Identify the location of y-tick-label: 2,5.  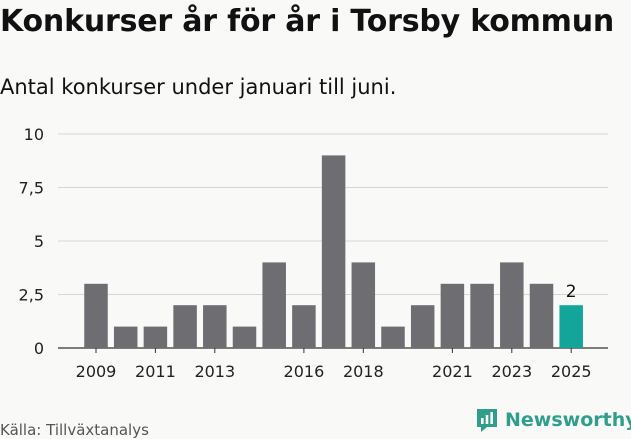
(31, 295).